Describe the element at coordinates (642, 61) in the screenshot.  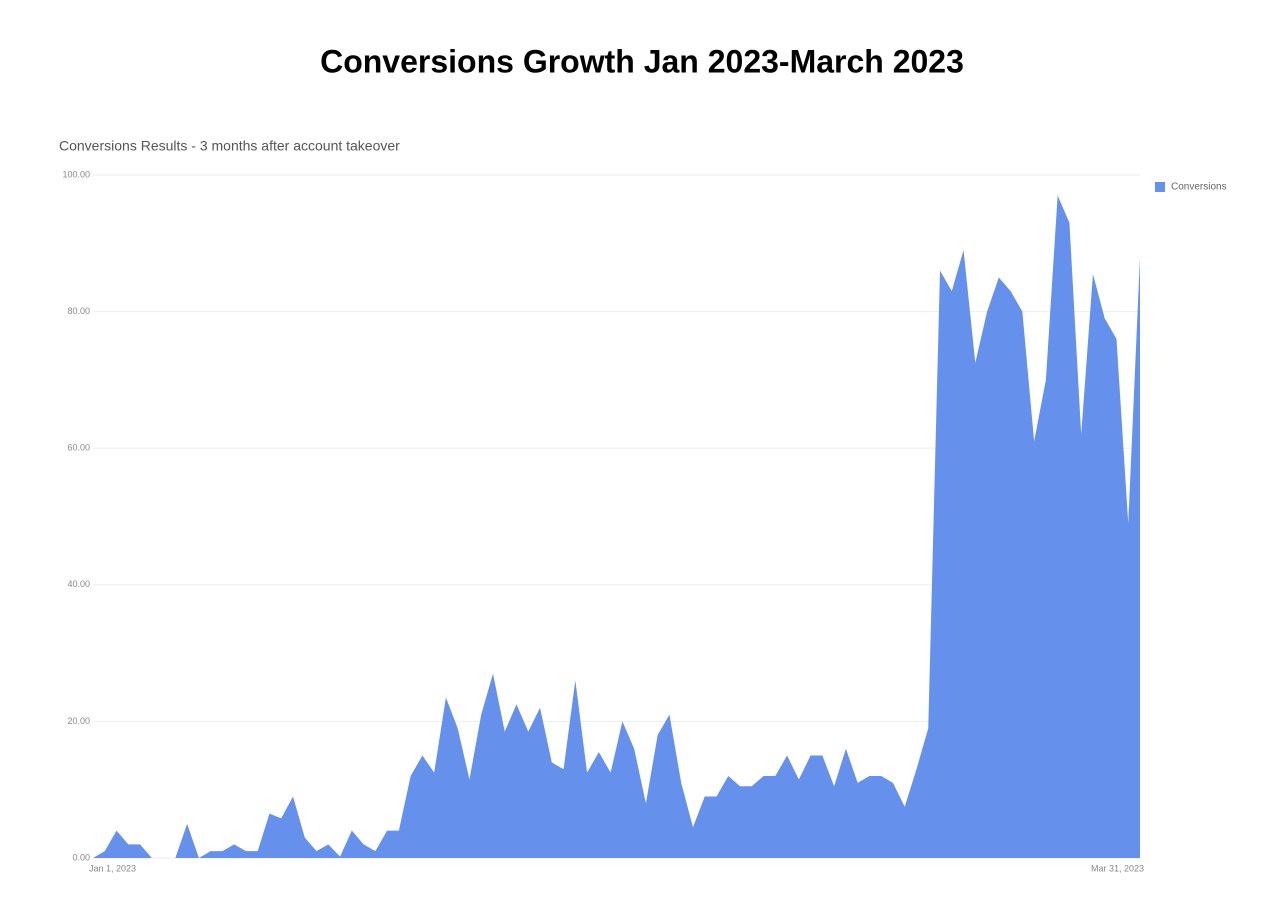
I see `chart-title: Conversions Growth Jan 2023-March 2023` at that location.